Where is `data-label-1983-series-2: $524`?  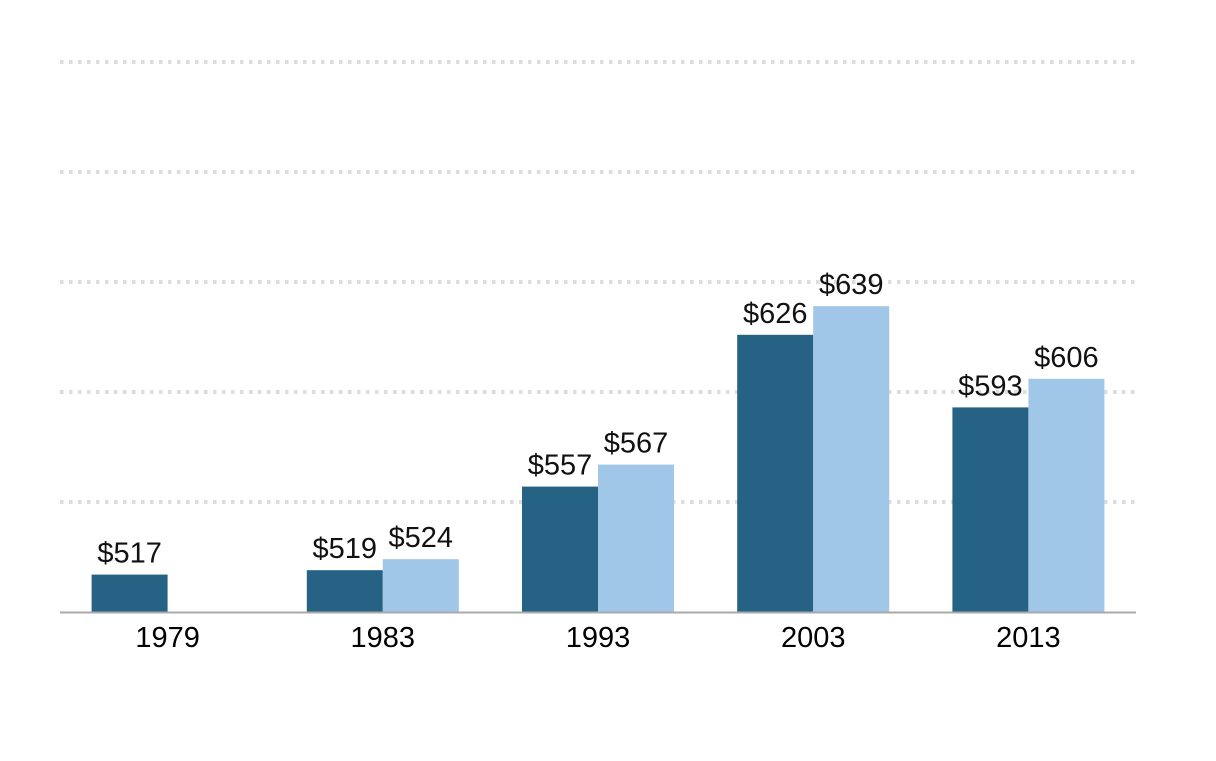 data-label-1983-series-2: $524 is located at coordinates (421, 538).